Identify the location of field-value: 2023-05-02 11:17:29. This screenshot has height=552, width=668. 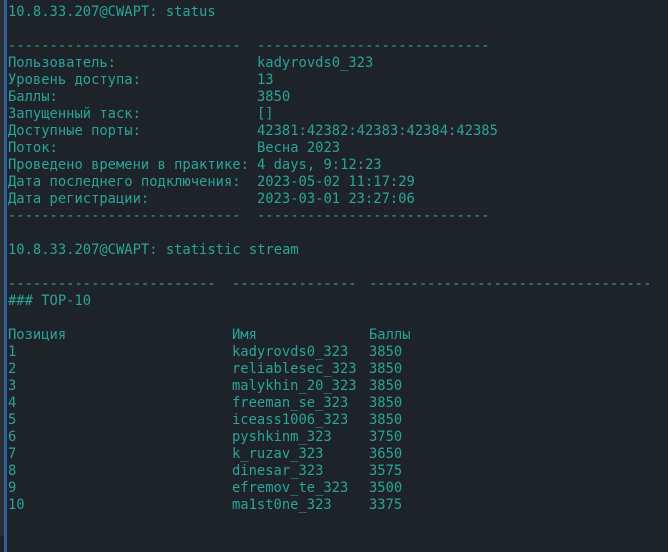
(336, 182).